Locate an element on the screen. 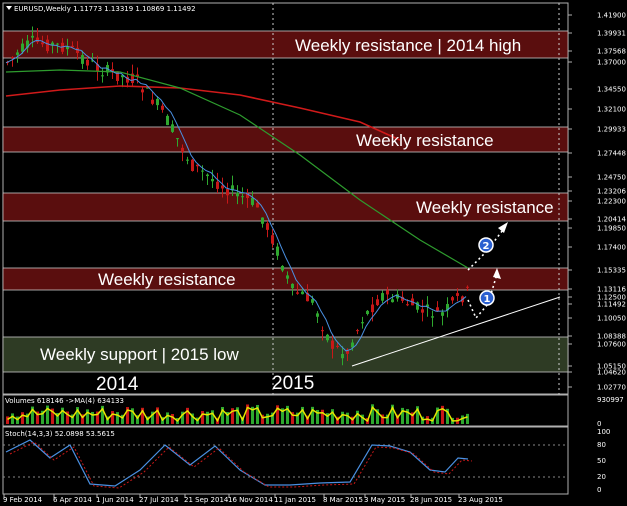 Image resolution: width=627 pixels, height=506 pixels. year-label-2015: 2015 is located at coordinates (293, 383).